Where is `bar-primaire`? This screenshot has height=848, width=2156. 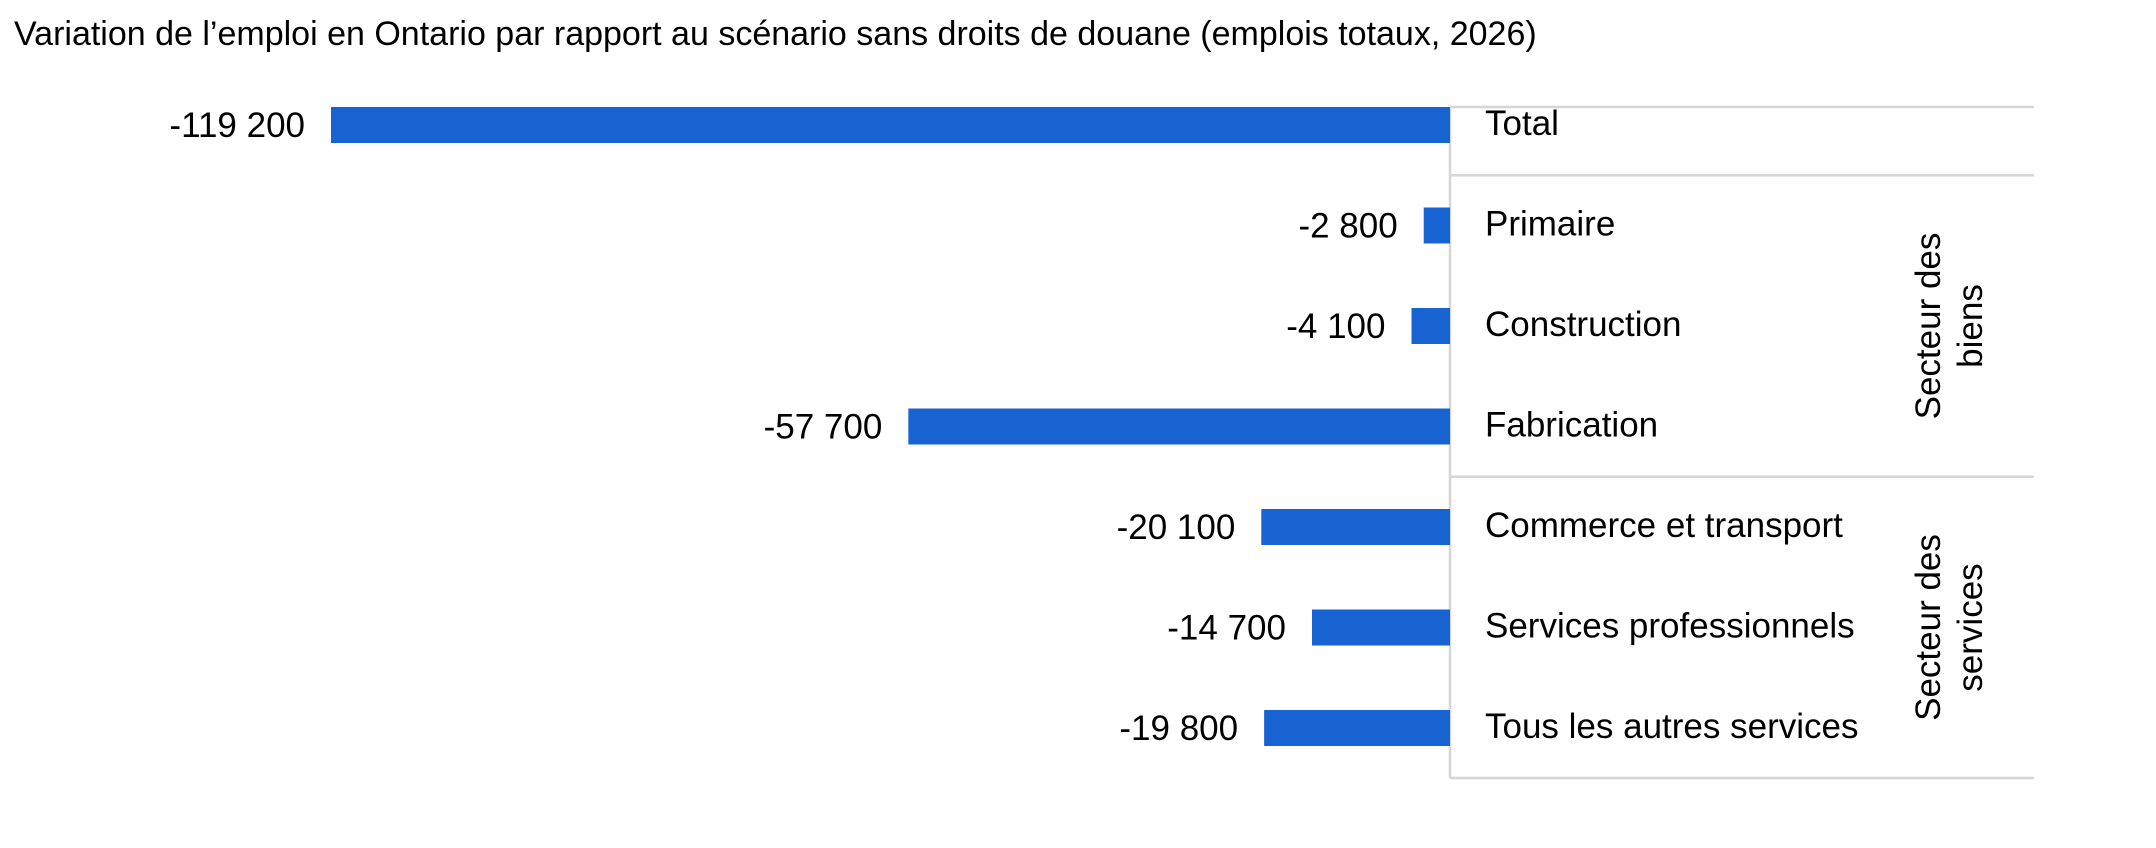 bar-primaire is located at coordinates (1436, 225).